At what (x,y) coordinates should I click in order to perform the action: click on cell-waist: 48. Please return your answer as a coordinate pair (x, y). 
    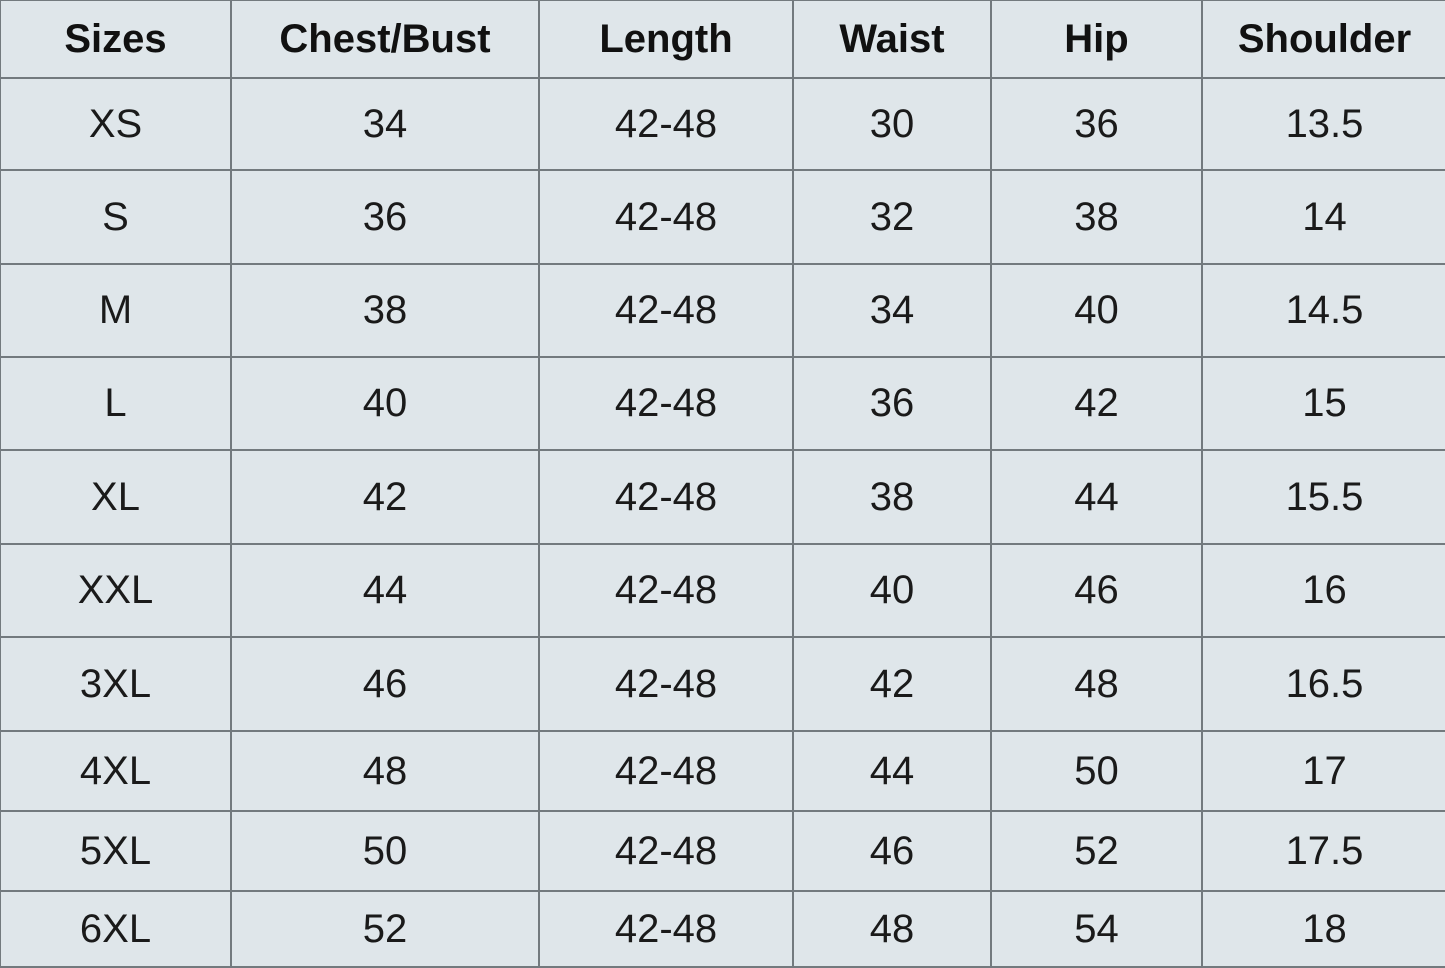
    Looking at the image, I should click on (892, 929).